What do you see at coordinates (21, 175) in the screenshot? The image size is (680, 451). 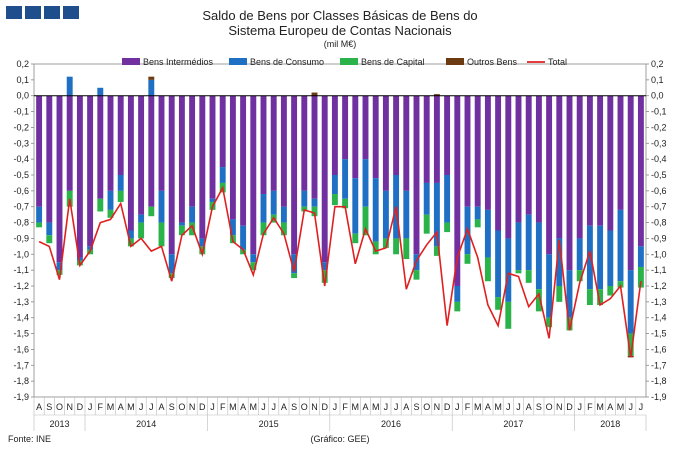 I see `y-tick-label: -0,5` at bounding box center [21, 175].